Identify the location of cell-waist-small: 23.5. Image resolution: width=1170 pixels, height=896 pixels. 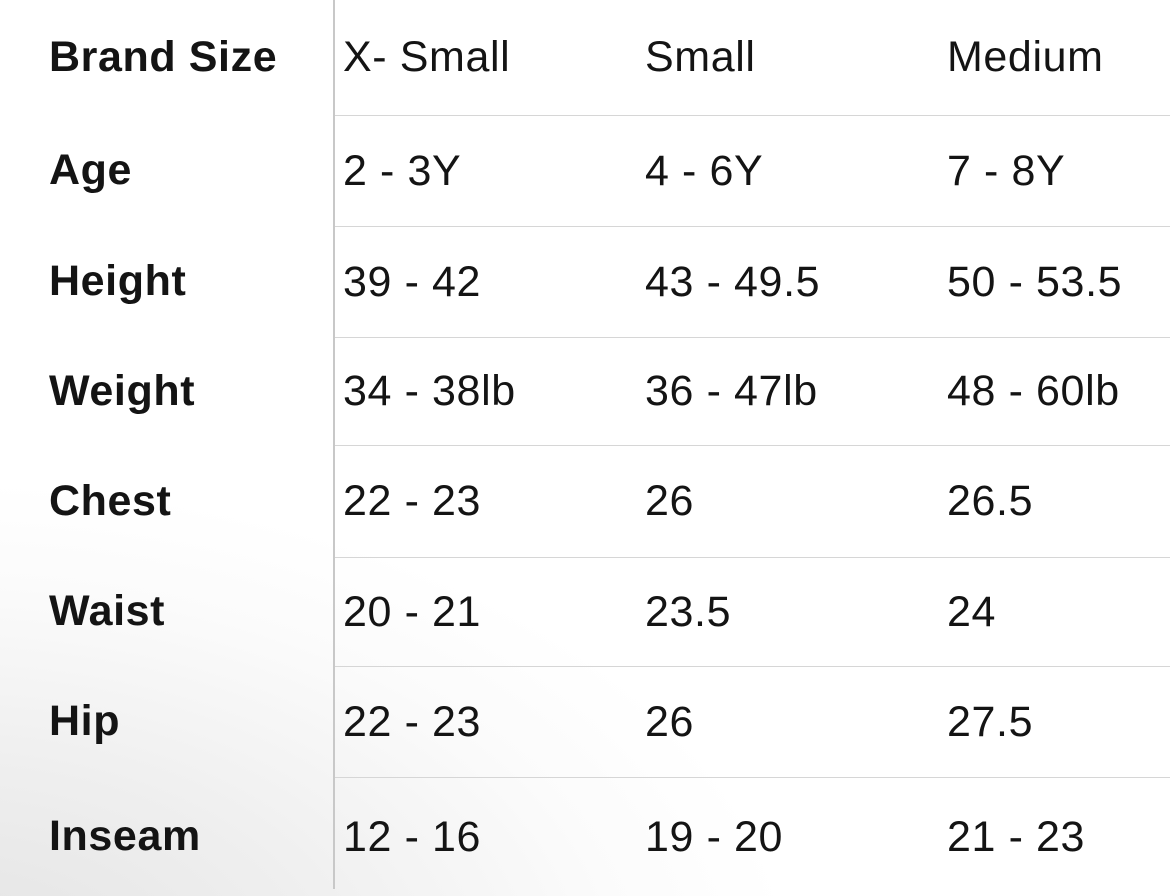
(787, 611).